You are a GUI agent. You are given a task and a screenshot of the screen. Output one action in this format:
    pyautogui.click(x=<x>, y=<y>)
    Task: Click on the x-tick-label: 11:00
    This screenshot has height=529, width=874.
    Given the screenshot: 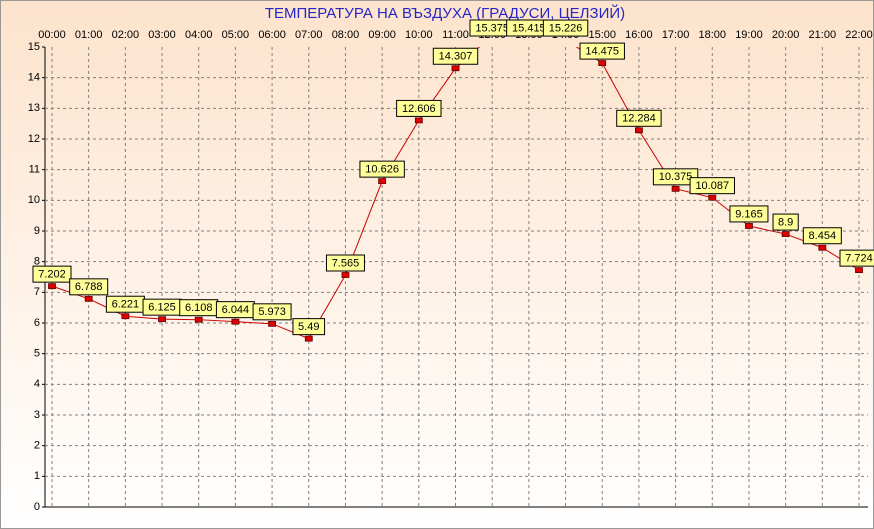 What is the action you would take?
    pyautogui.click(x=455, y=35)
    